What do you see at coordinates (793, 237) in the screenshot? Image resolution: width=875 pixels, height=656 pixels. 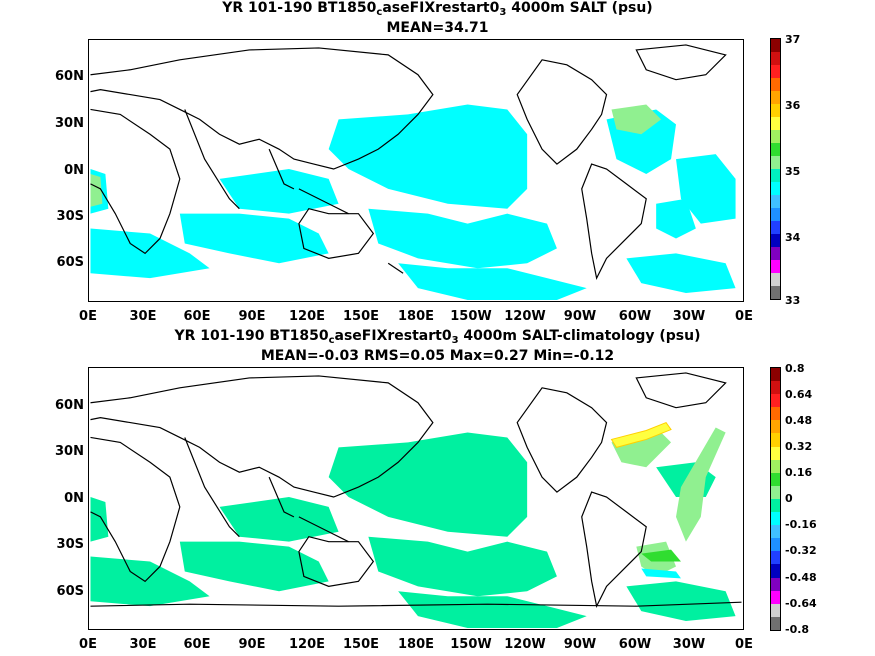 I see `map1-cb-label-3: 34` at bounding box center [793, 237].